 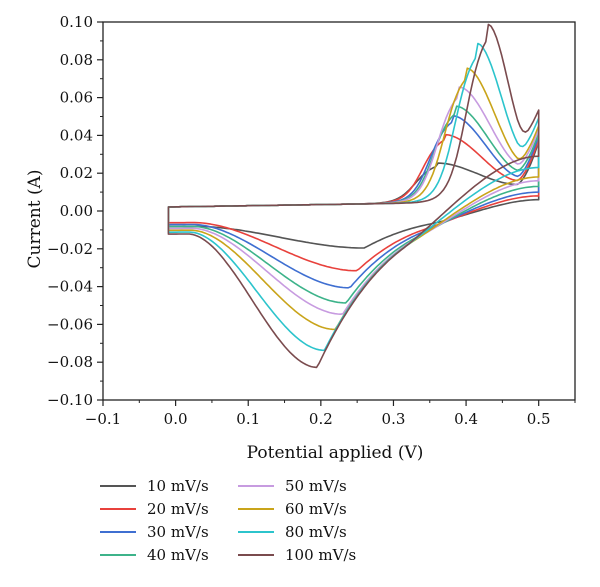 What do you see at coordinates (321, 419) in the screenshot?
I see `x-tick-label: 0.2` at bounding box center [321, 419].